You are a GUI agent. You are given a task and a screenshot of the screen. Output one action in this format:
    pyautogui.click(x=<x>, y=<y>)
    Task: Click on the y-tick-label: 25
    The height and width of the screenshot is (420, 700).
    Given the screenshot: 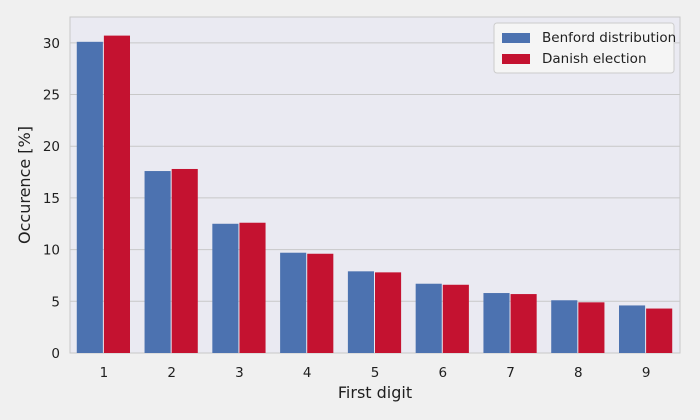 What is the action you would take?
    pyautogui.click(x=51, y=96)
    